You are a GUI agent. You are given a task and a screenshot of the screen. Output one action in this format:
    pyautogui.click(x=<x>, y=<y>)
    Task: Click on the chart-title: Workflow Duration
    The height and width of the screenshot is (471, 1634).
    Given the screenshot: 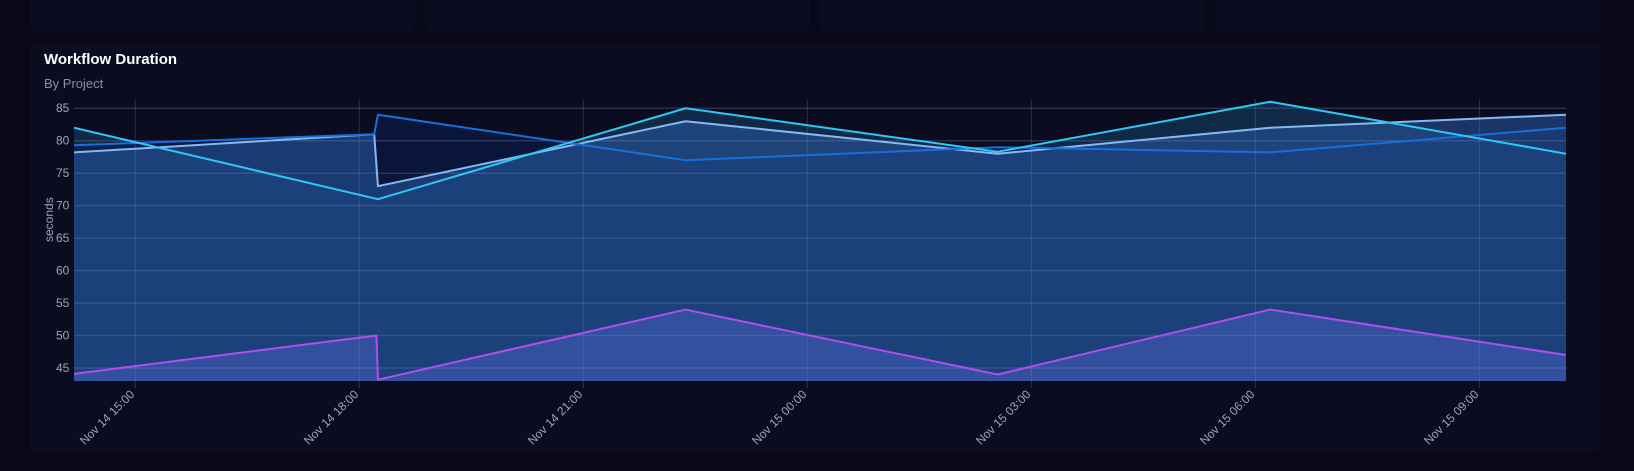 What is the action you would take?
    pyautogui.click(x=111, y=59)
    